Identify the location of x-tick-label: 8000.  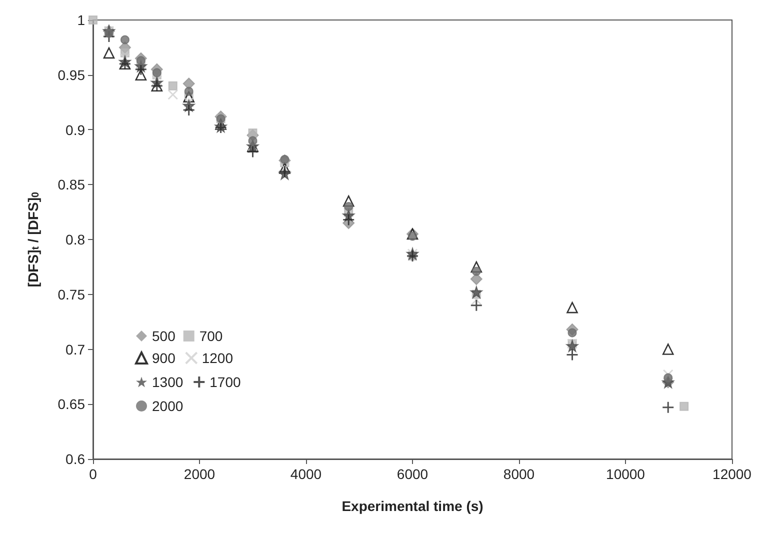
(519, 474).